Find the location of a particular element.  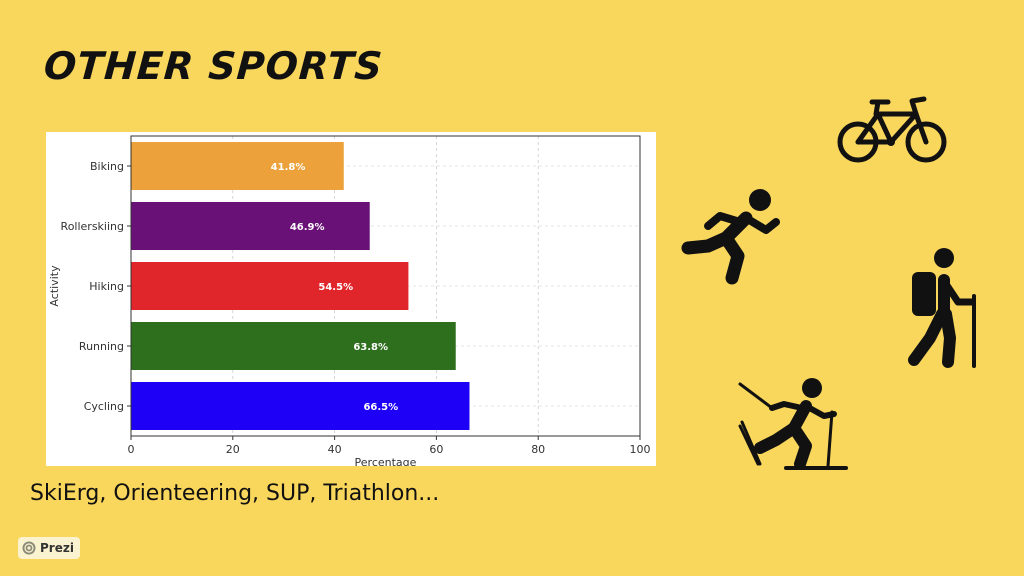

y-tick-label: Biking is located at coordinates (107, 166).